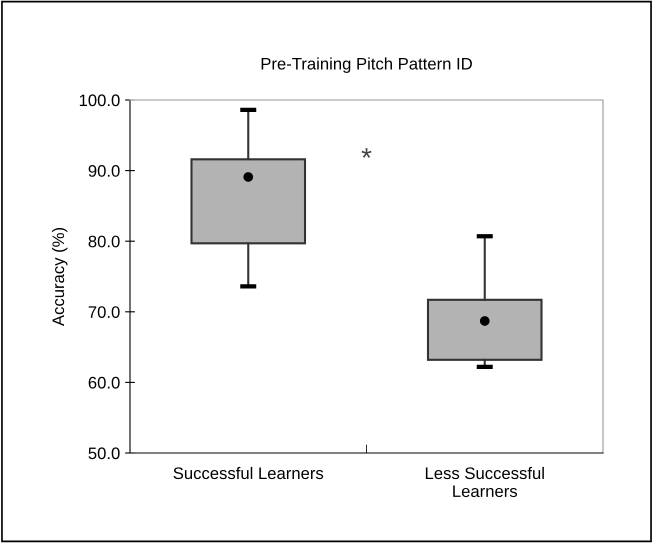 The height and width of the screenshot is (543, 653). I want to click on x-tick-label: Less Successful Learners, so click(485, 482).